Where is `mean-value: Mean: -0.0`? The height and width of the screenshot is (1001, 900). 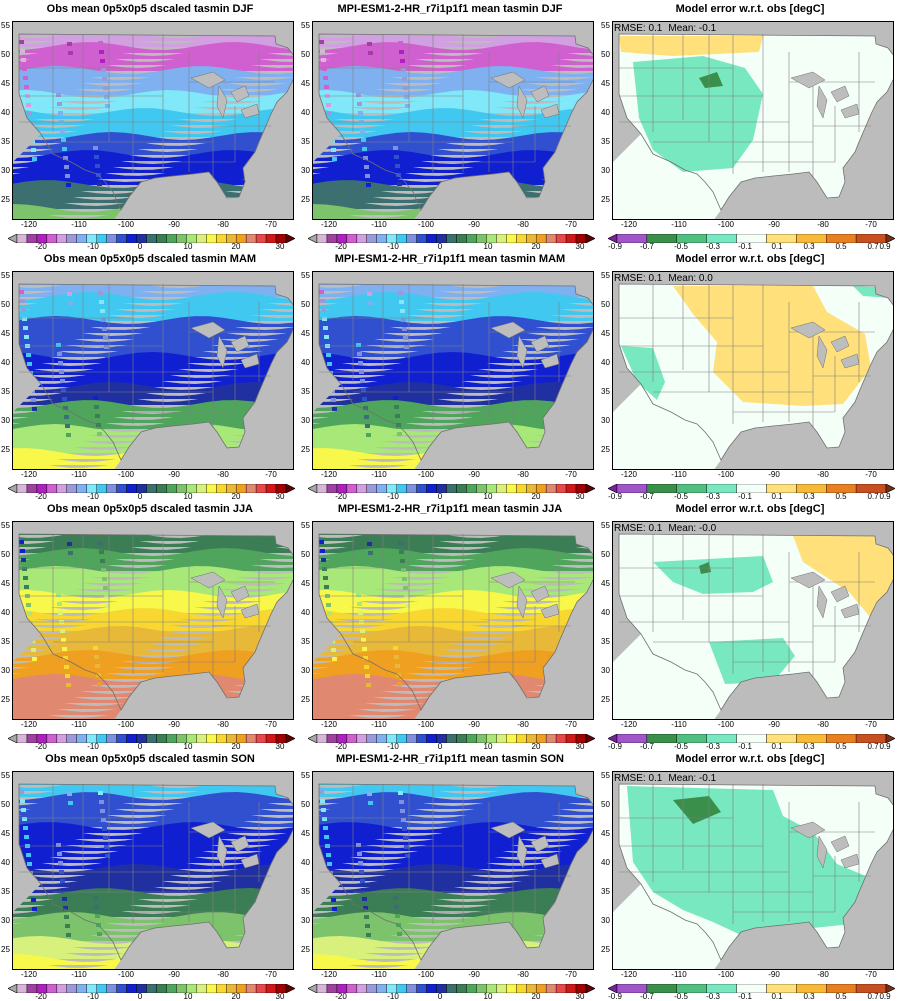 mean-value: Mean: -0.0 is located at coordinates (692, 528).